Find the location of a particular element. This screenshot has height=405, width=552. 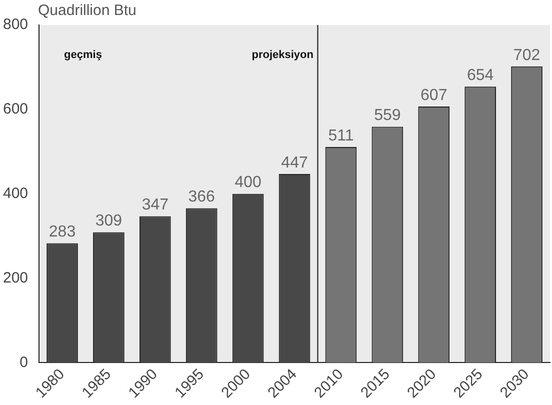

y-tick-label: 800 is located at coordinates (15, 25).